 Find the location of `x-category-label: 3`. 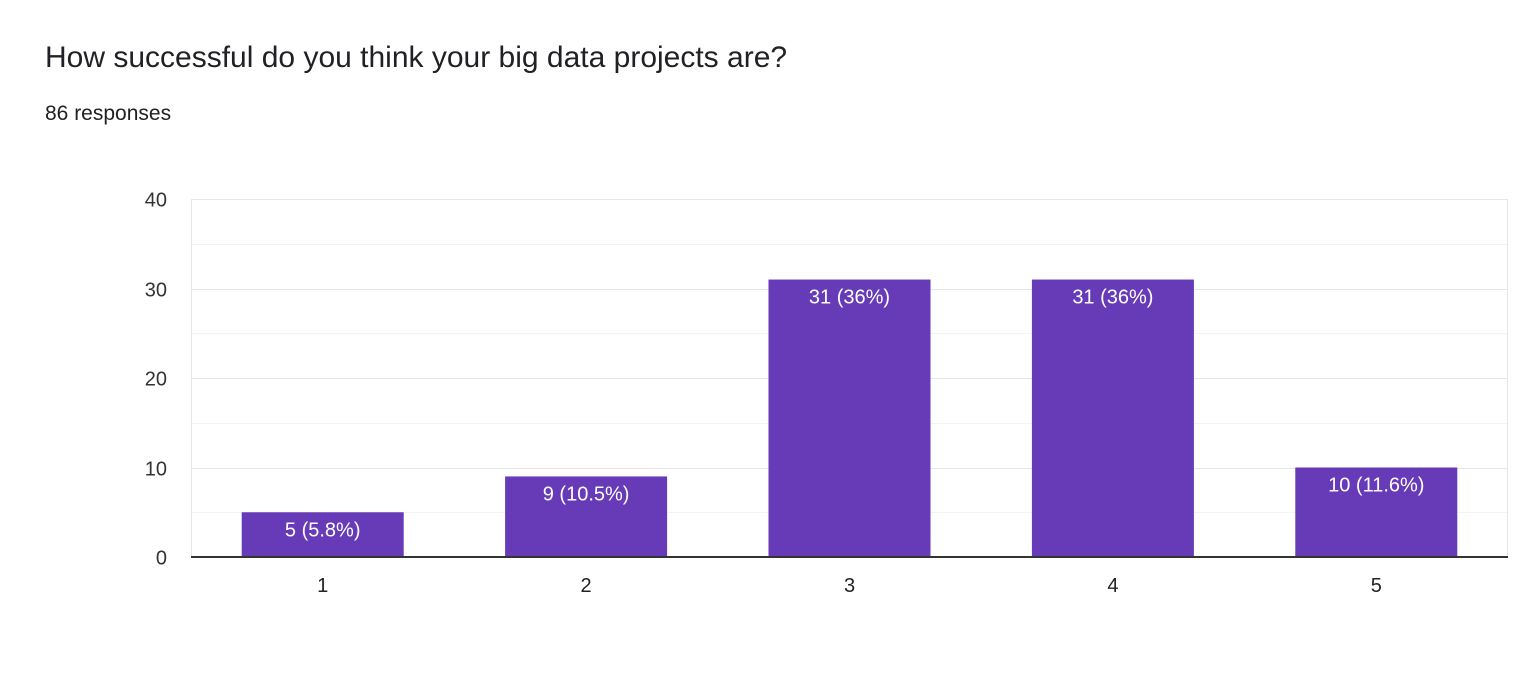

x-category-label: 3 is located at coordinates (849, 586).